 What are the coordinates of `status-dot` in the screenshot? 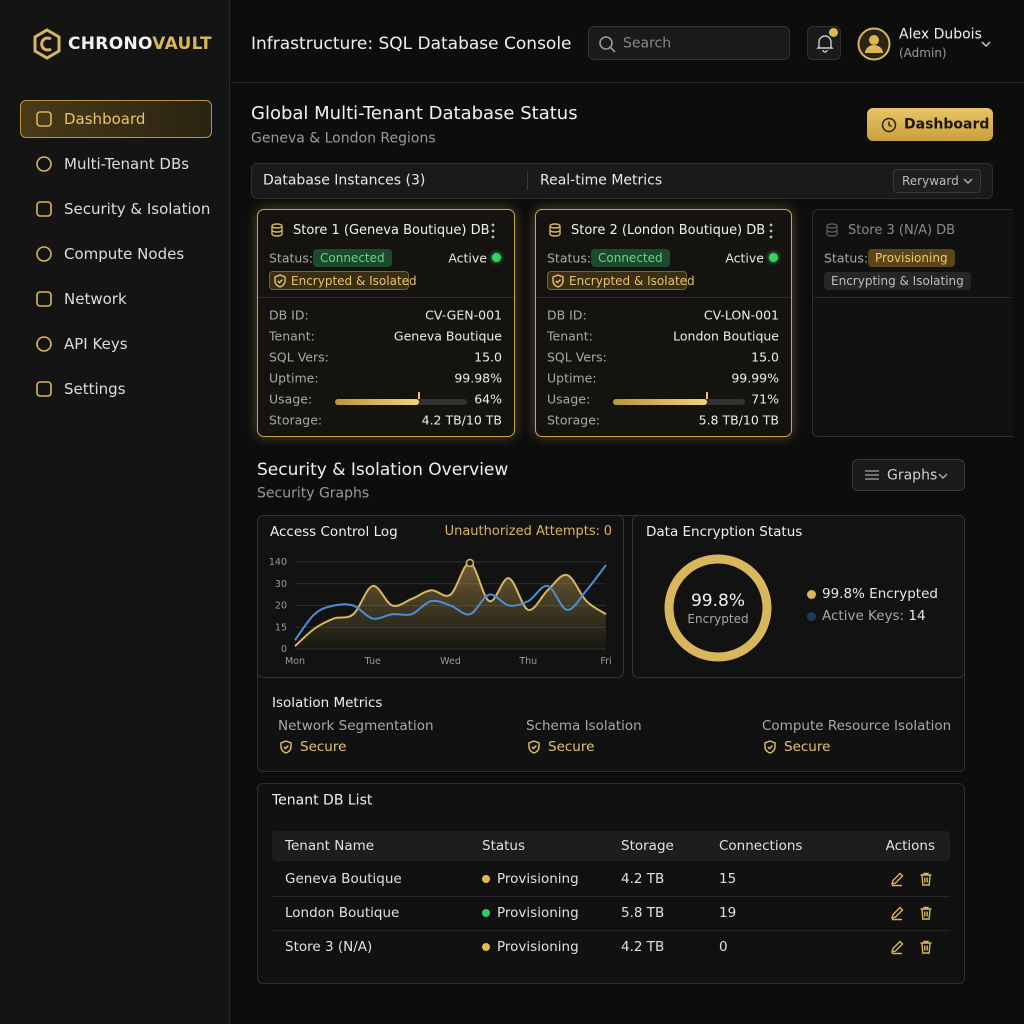 It's located at (486, 947).